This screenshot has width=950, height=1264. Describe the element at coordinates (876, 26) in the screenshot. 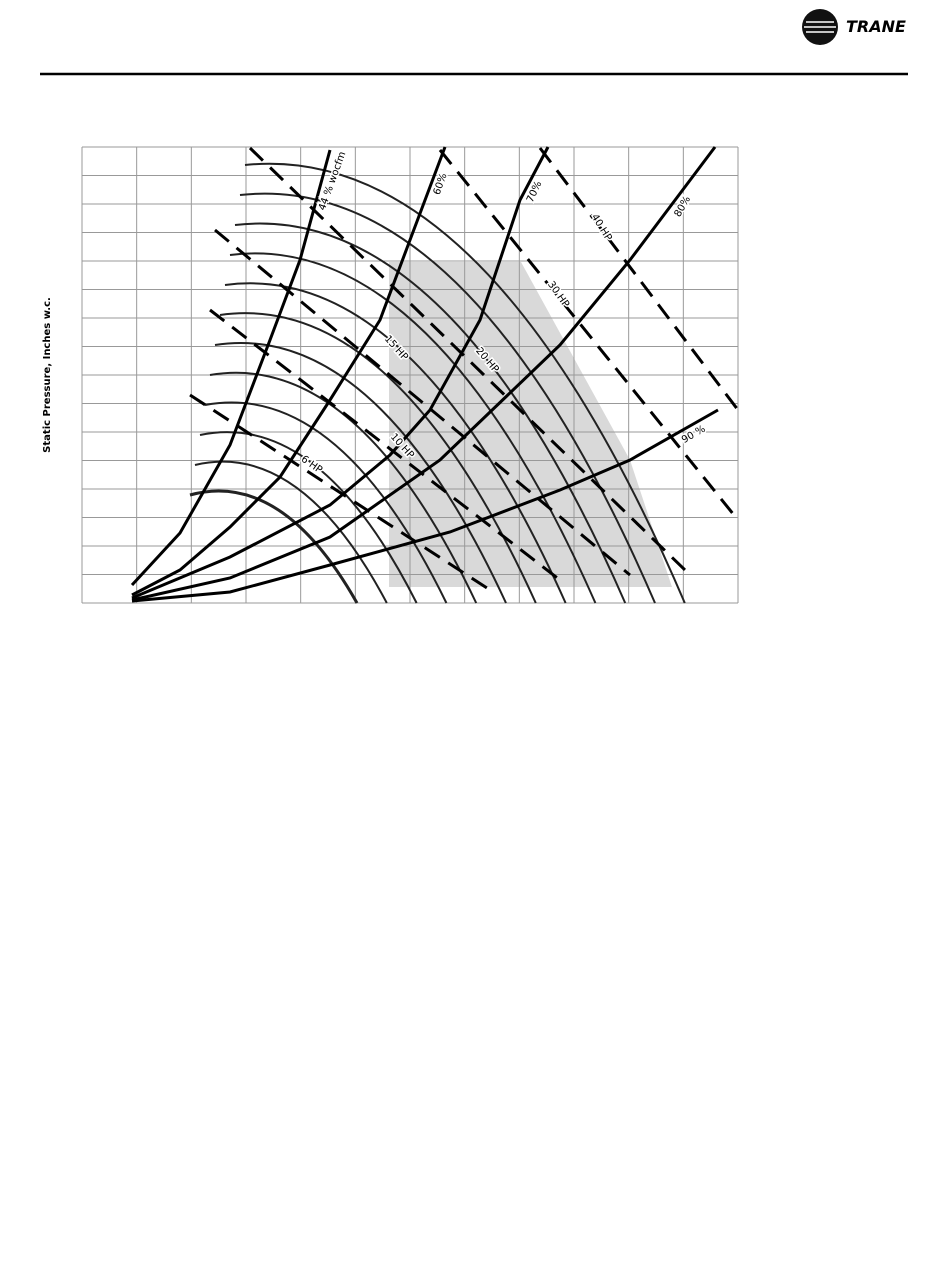

I see `logo-text: TRANE` at that location.